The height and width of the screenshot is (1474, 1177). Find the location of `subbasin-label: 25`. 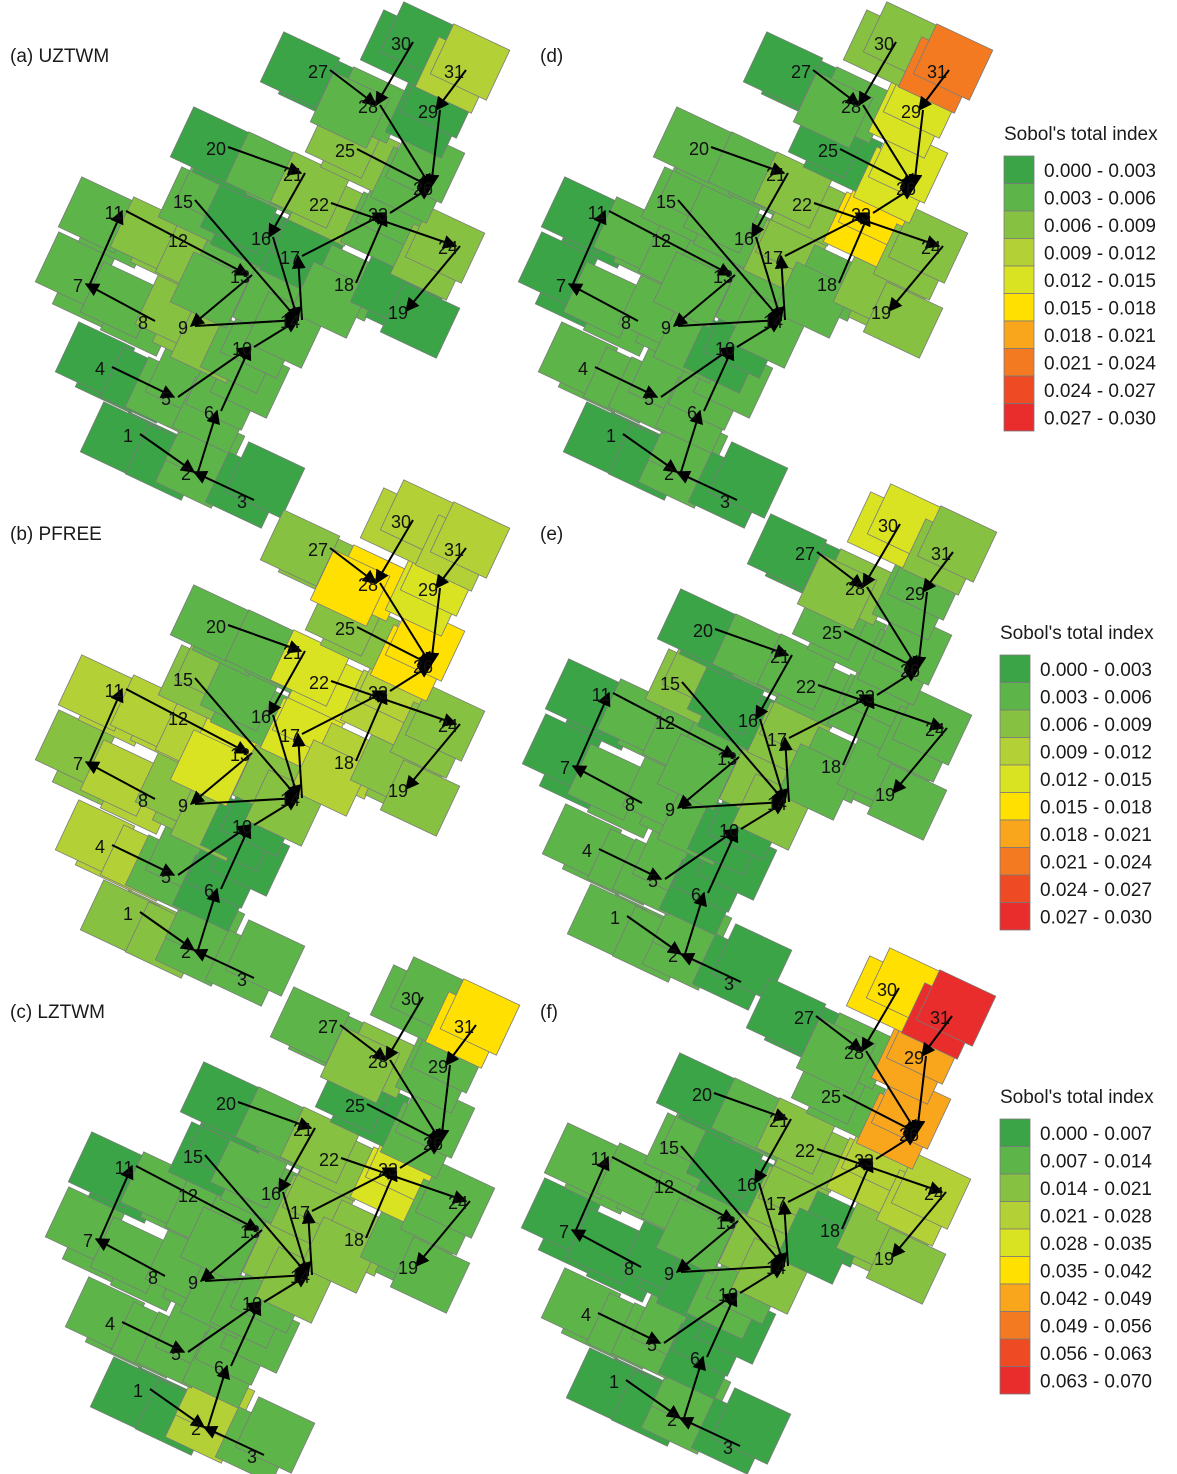

subbasin-label: 25 is located at coordinates (355, 1106).